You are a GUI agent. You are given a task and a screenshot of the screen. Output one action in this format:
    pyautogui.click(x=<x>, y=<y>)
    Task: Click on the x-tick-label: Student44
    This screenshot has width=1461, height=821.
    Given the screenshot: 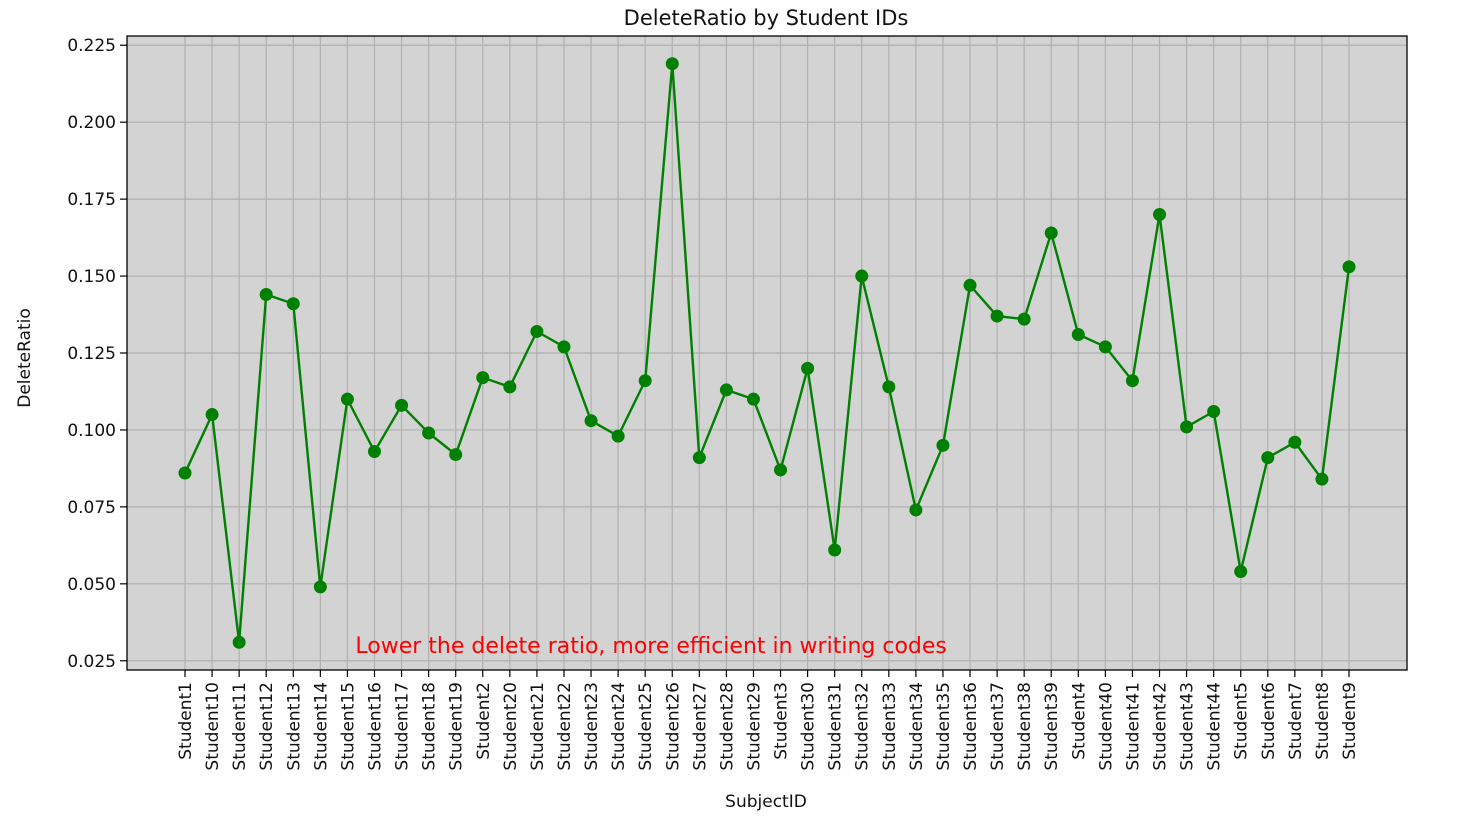 What is the action you would take?
    pyautogui.click(x=1215, y=726)
    